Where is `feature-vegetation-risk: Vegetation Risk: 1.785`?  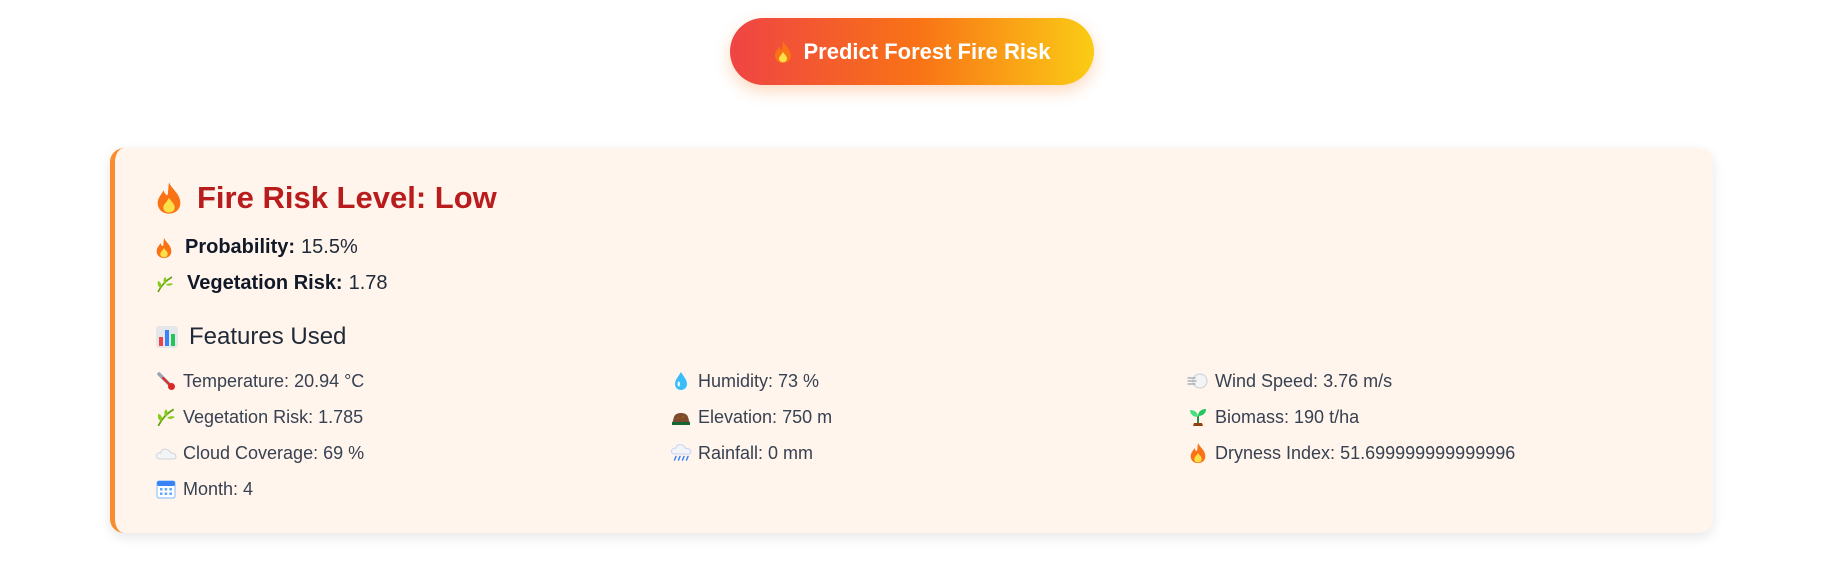
feature-vegetation-risk: Vegetation Risk: 1.785 is located at coordinates (259, 417).